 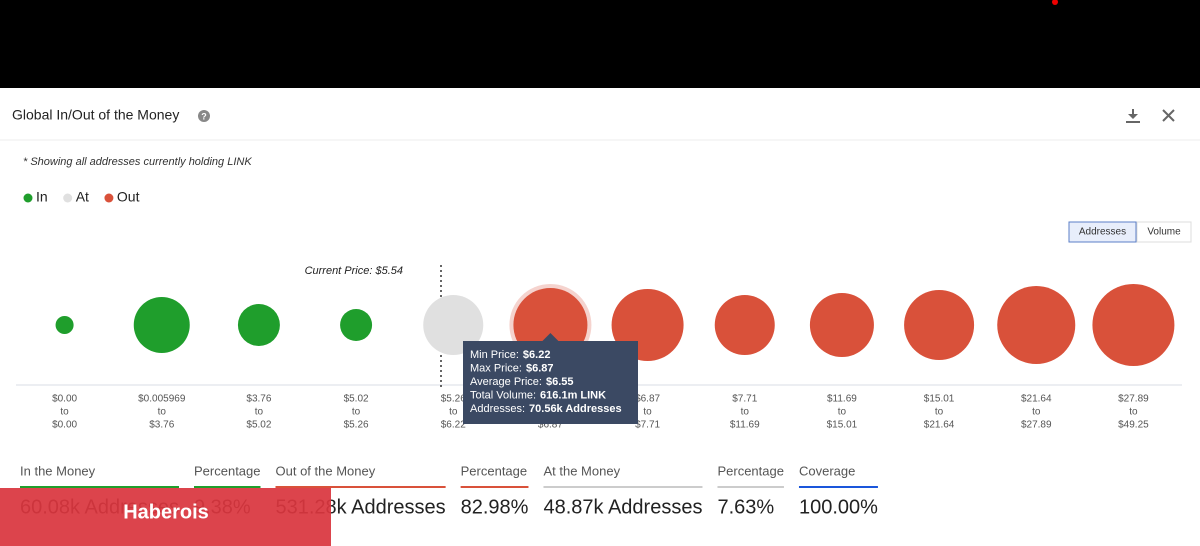 I want to click on x-tick-label: $6.22, so click(x=453, y=425).